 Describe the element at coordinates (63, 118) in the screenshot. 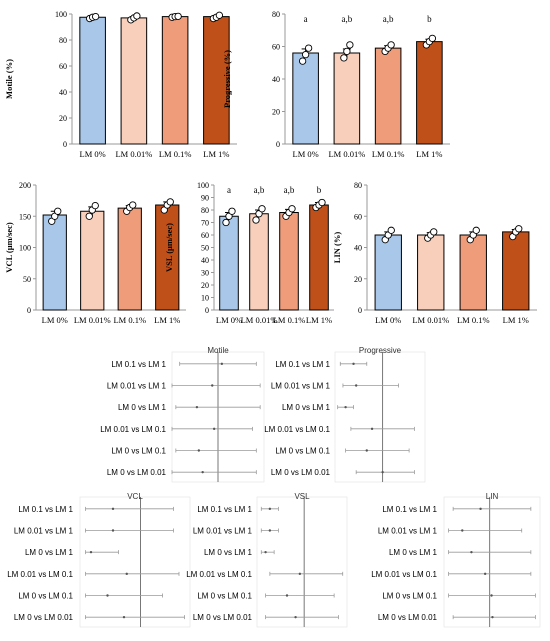

I see `motile-ytick-label: 20` at that location.